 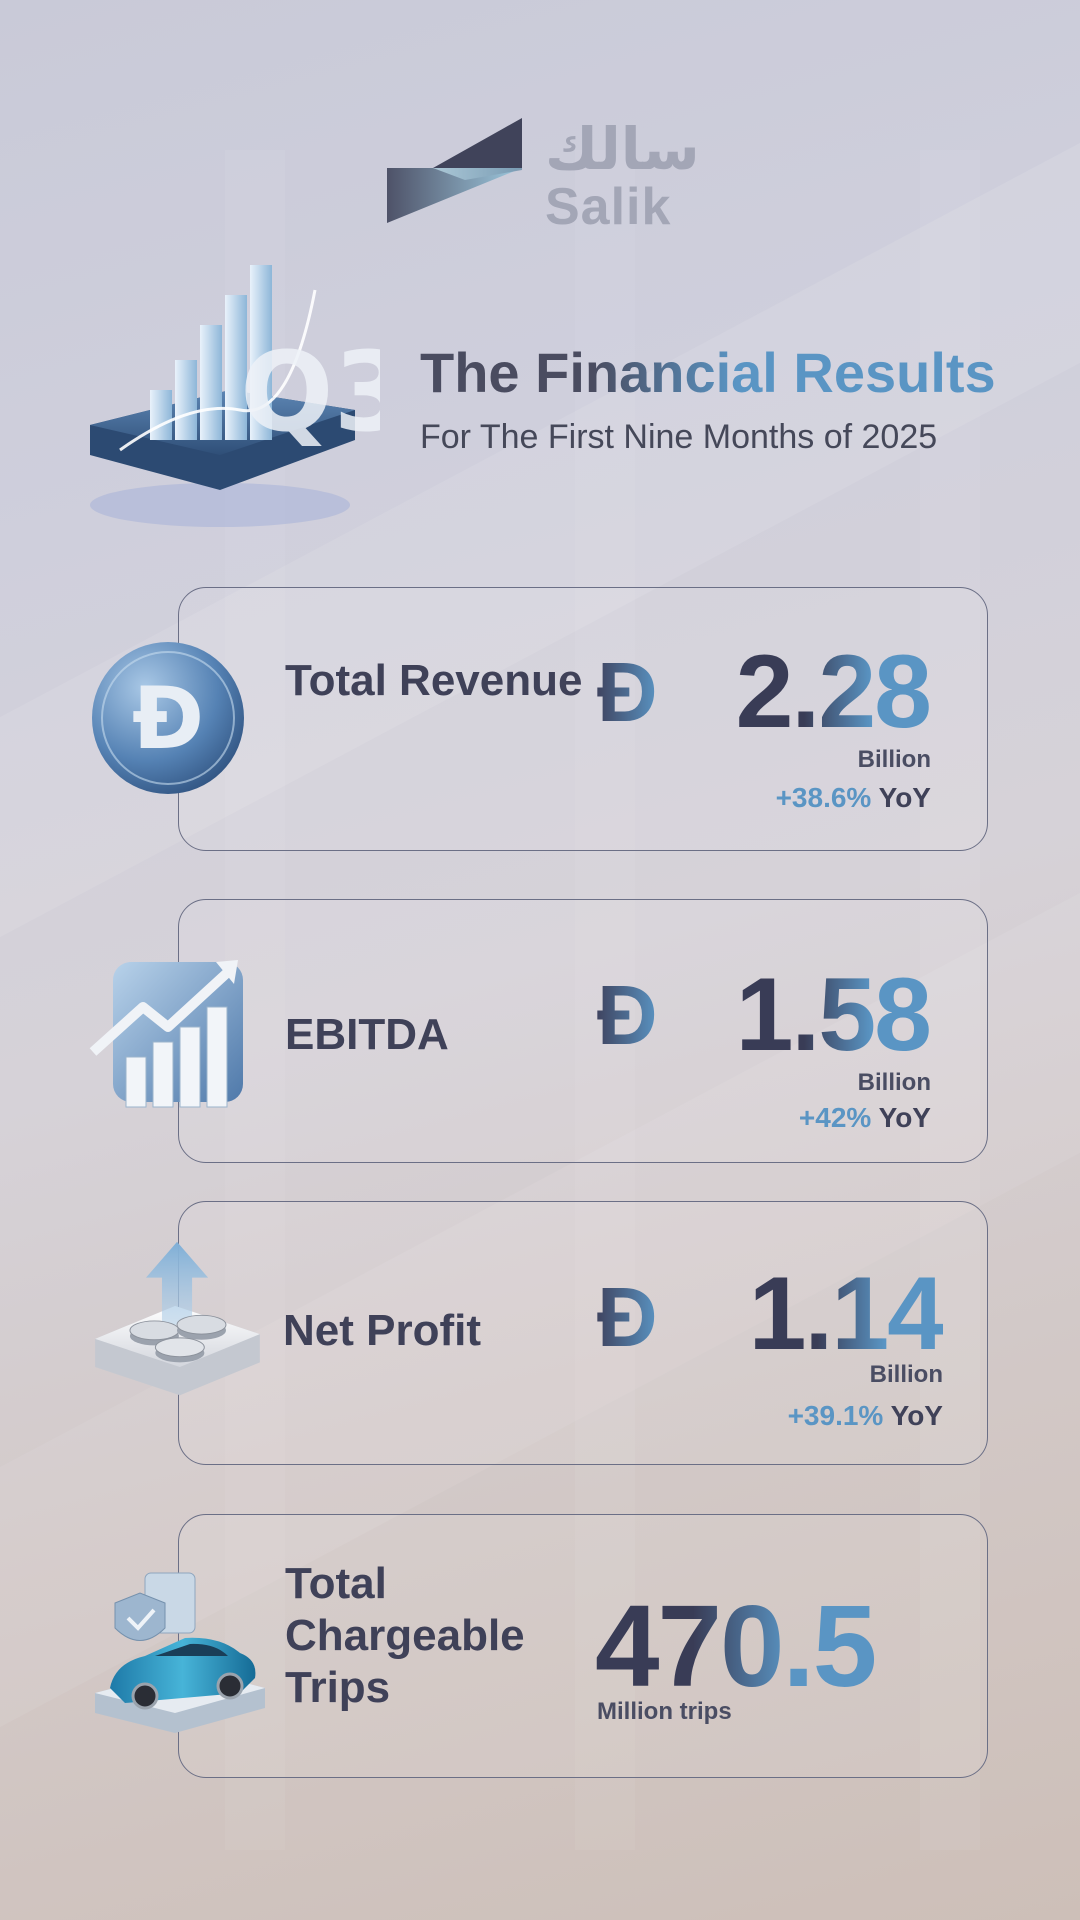 I want to click on salik-logo-mark-icon, so click(x=454, y=170).